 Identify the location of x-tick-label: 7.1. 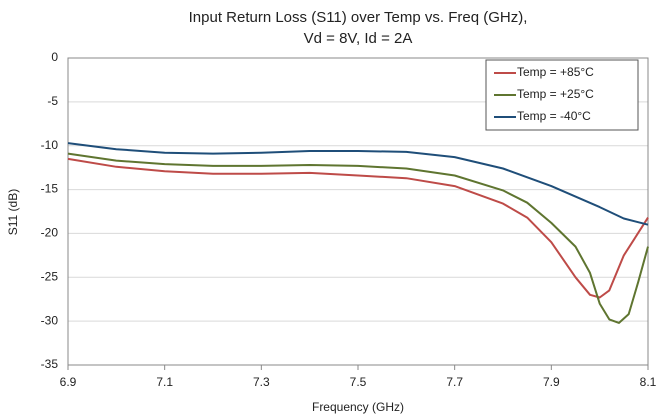
(164, 382).